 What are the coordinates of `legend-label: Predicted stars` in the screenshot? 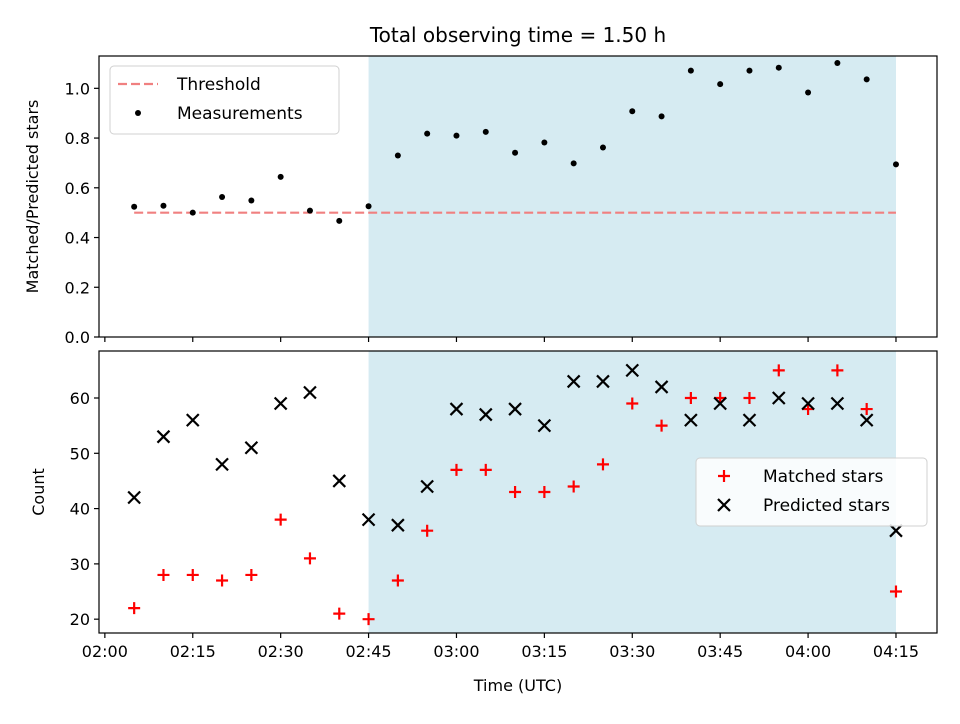 It's located at (826, 506).